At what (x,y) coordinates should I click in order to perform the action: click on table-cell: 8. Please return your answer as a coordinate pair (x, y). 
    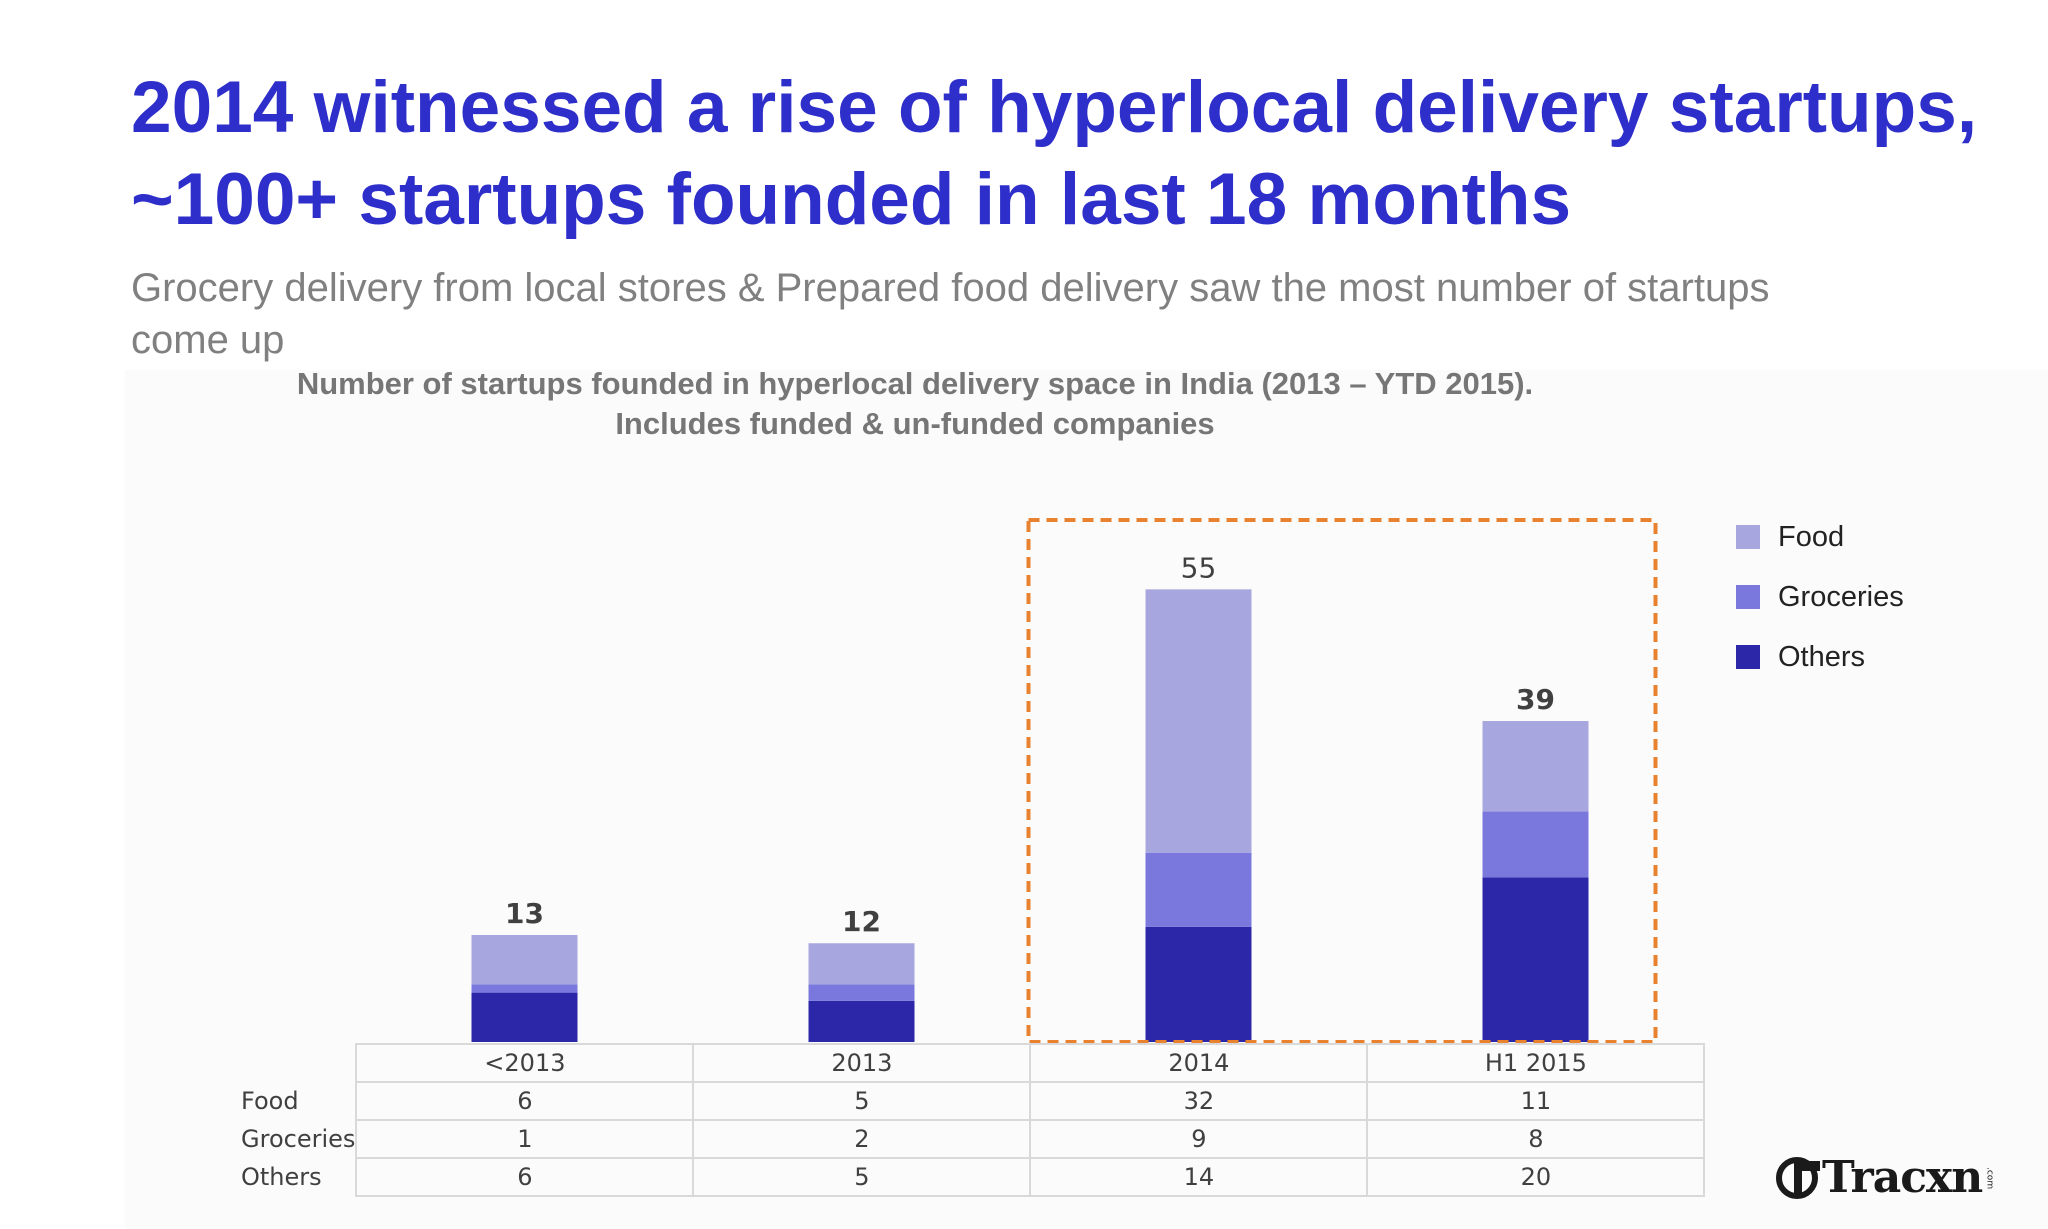
    Looking at the image, I should click on (1536, 1139).